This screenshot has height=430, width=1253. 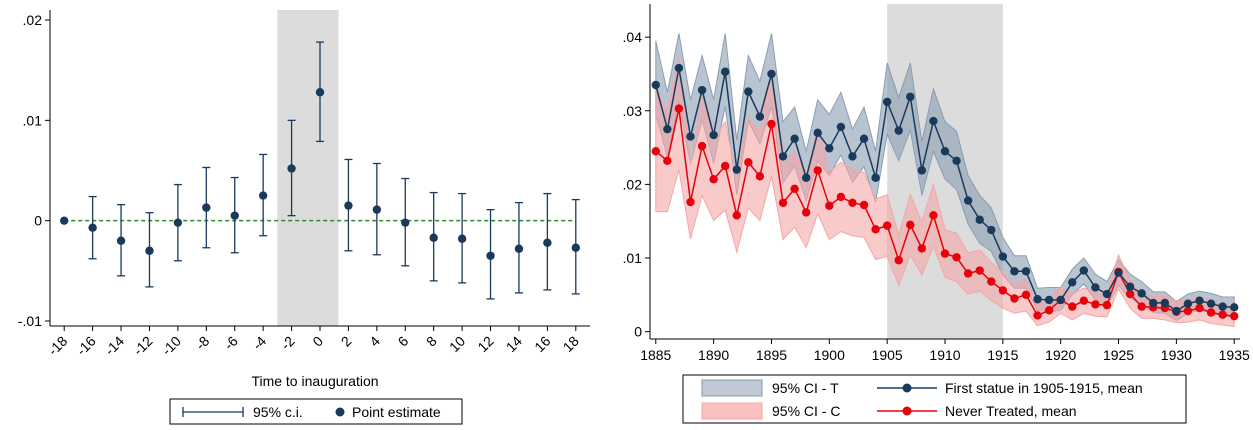 I want to click on x-tick-label: 1885, so click(x=655, y=355).